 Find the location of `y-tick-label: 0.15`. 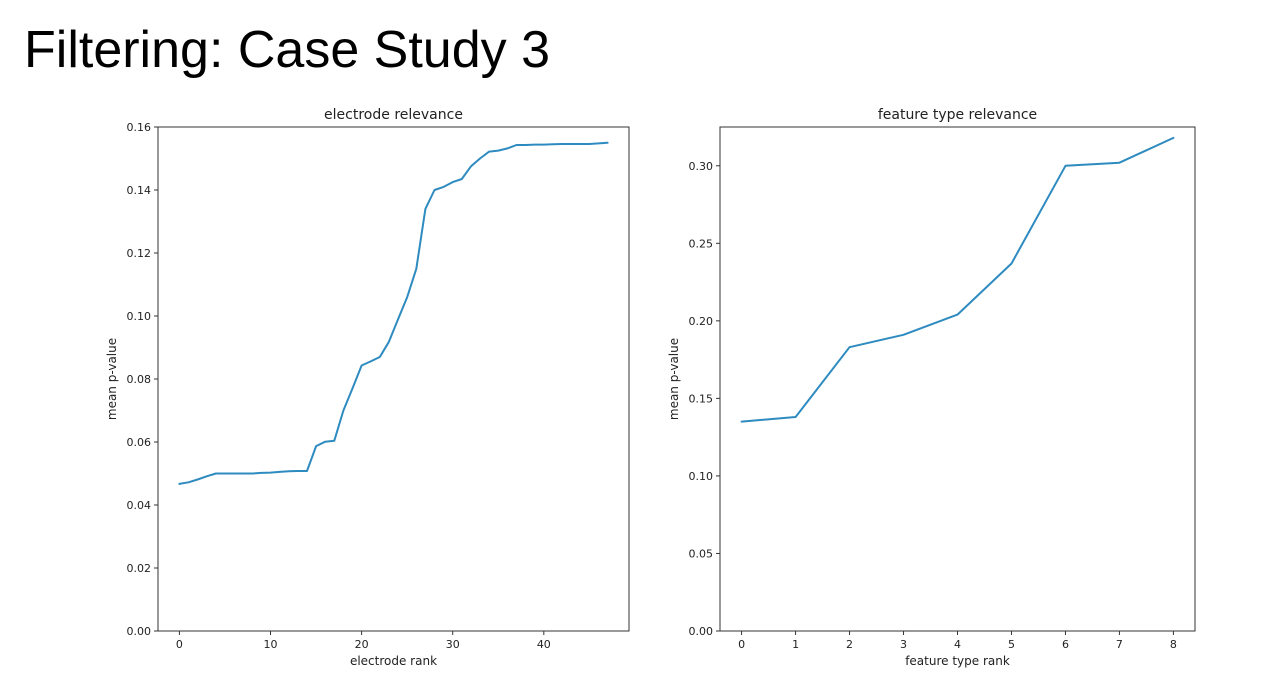

y-tick-label: 0.15 is located at coordinates (701, 398).